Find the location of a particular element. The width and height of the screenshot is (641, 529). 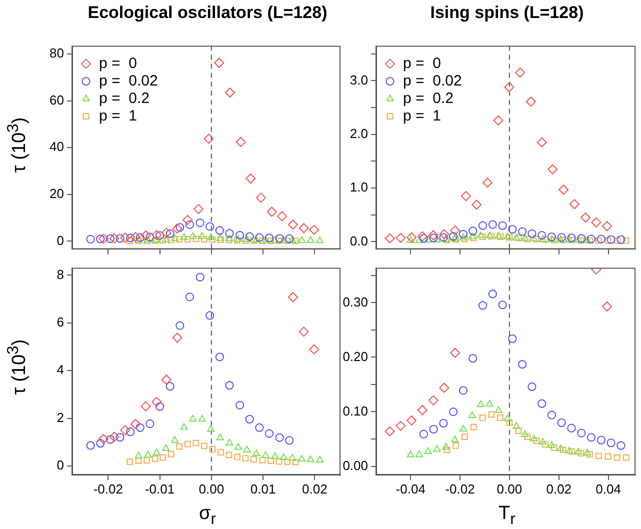

y-tick-label: 2.0 is located at coordinates (359, 133).